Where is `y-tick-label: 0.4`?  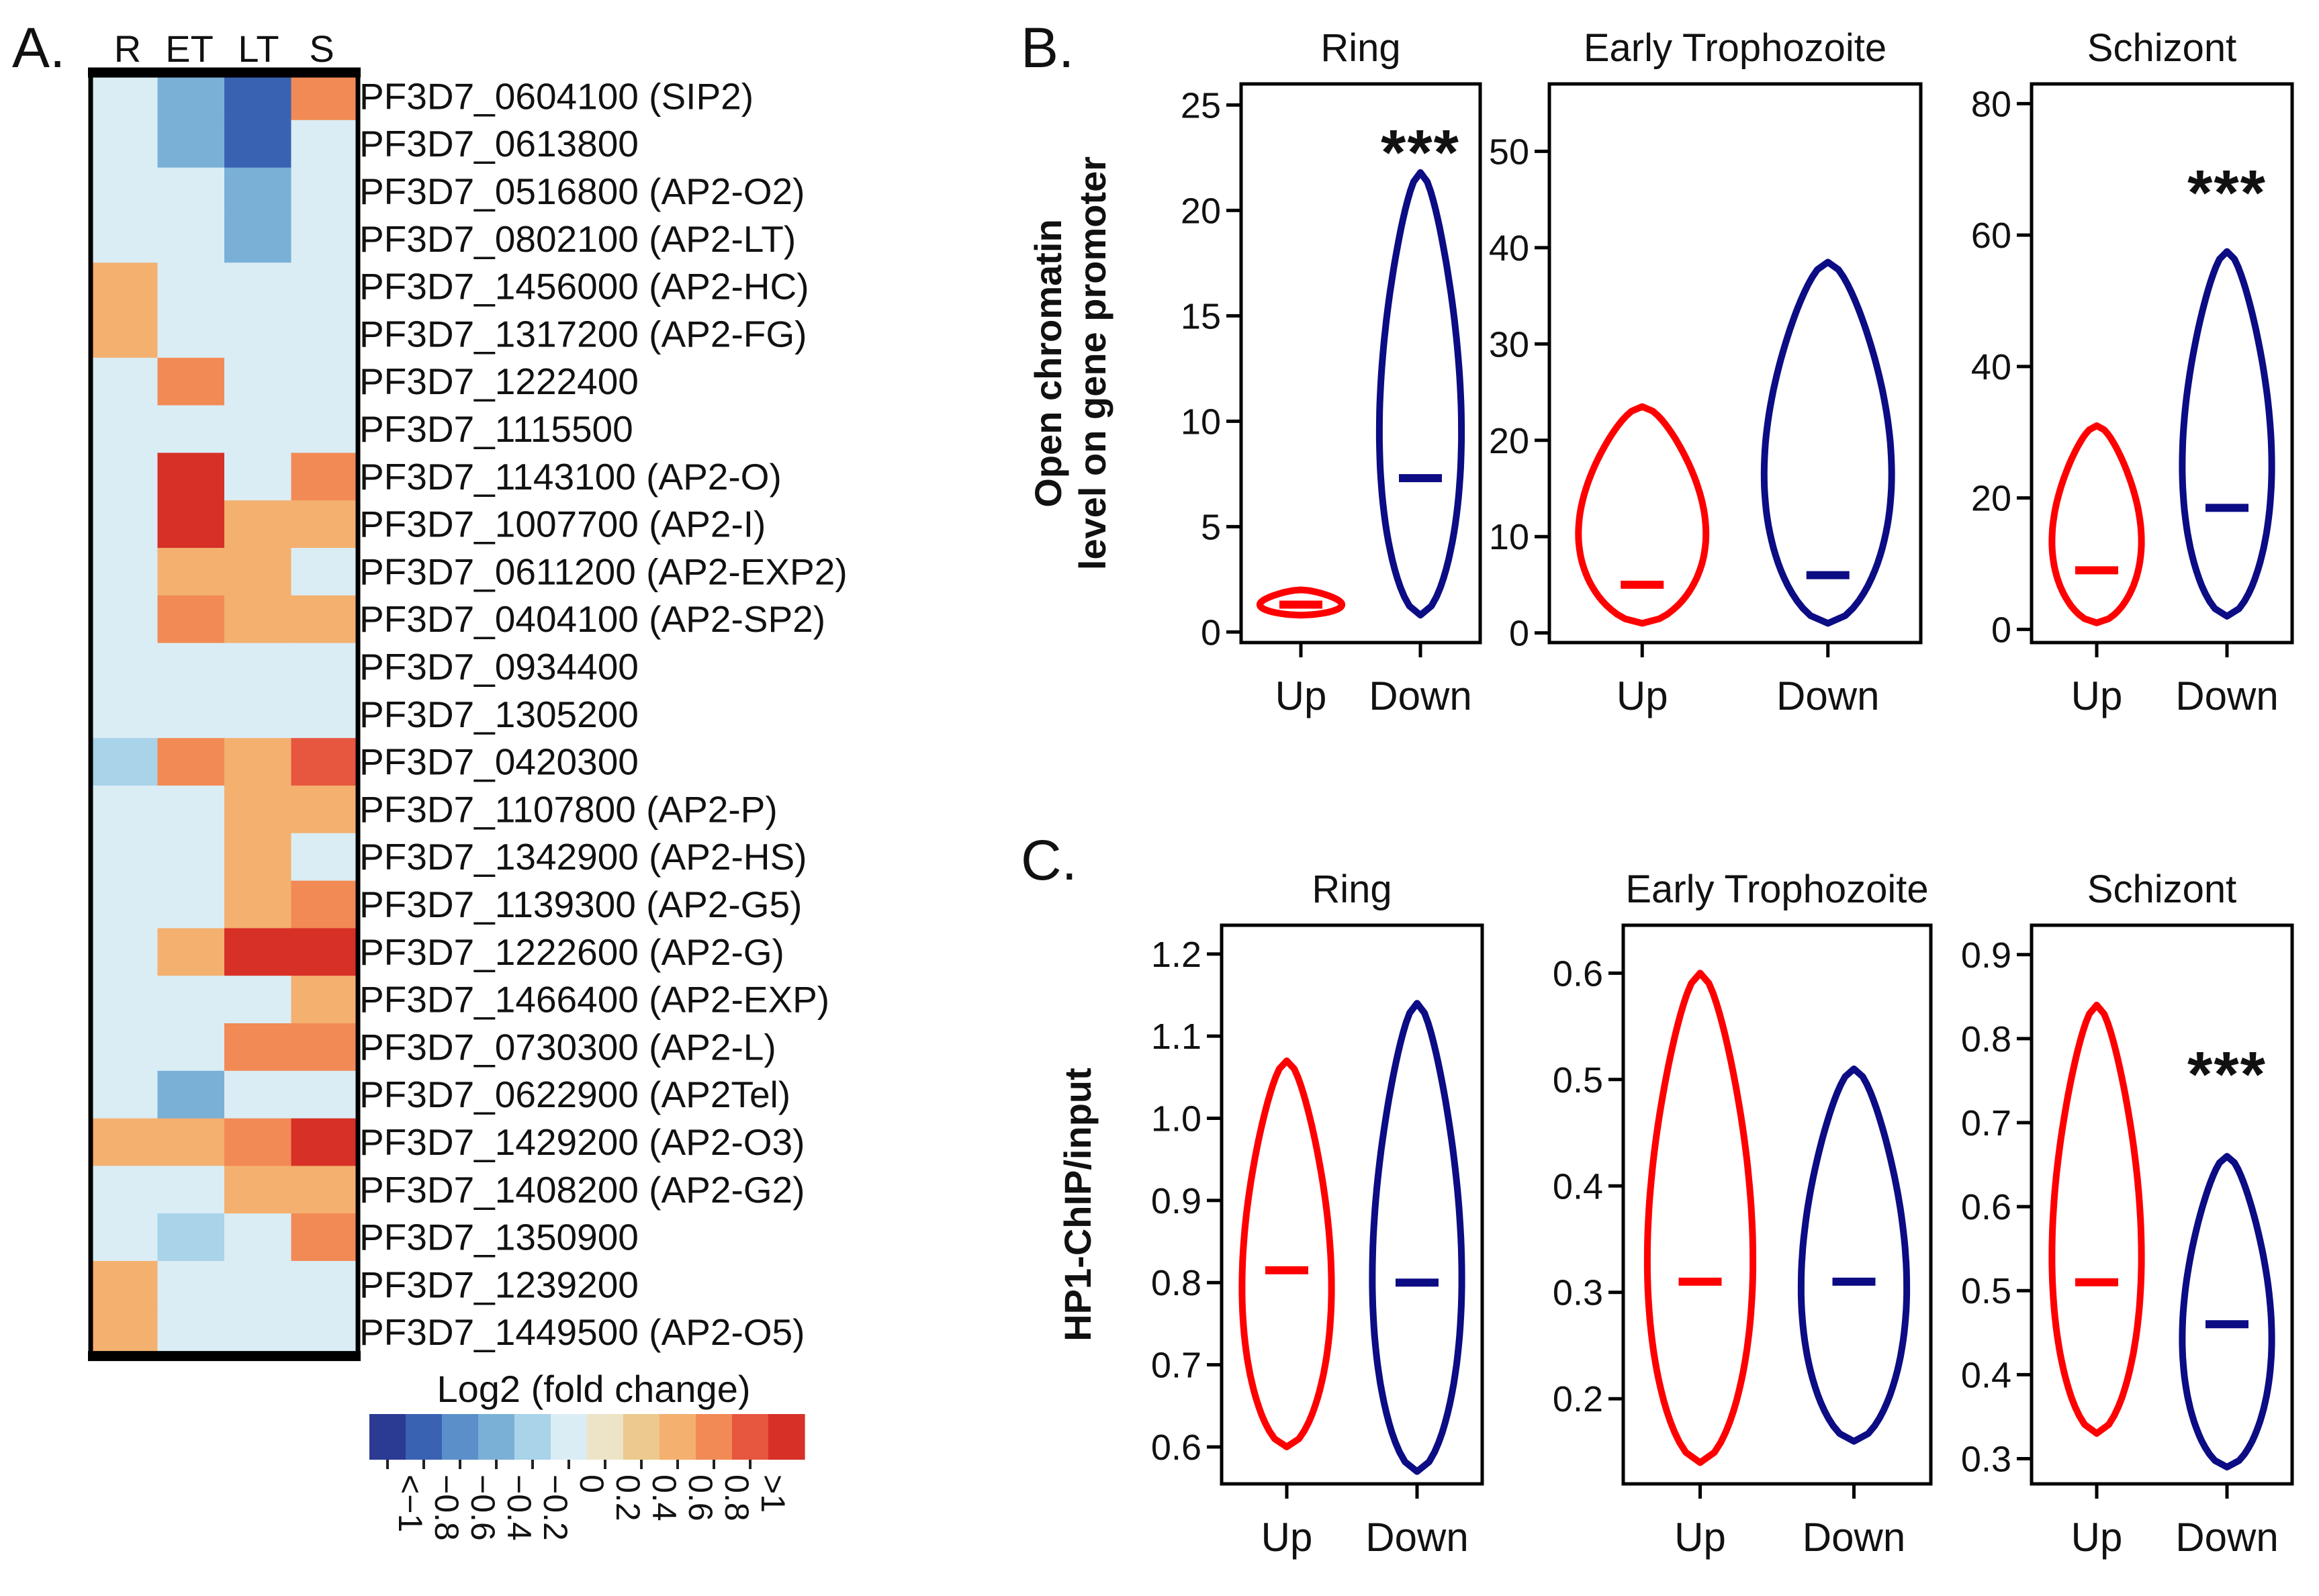 y-tick-label: 0.4 is located at coordinates (1578, 1186).